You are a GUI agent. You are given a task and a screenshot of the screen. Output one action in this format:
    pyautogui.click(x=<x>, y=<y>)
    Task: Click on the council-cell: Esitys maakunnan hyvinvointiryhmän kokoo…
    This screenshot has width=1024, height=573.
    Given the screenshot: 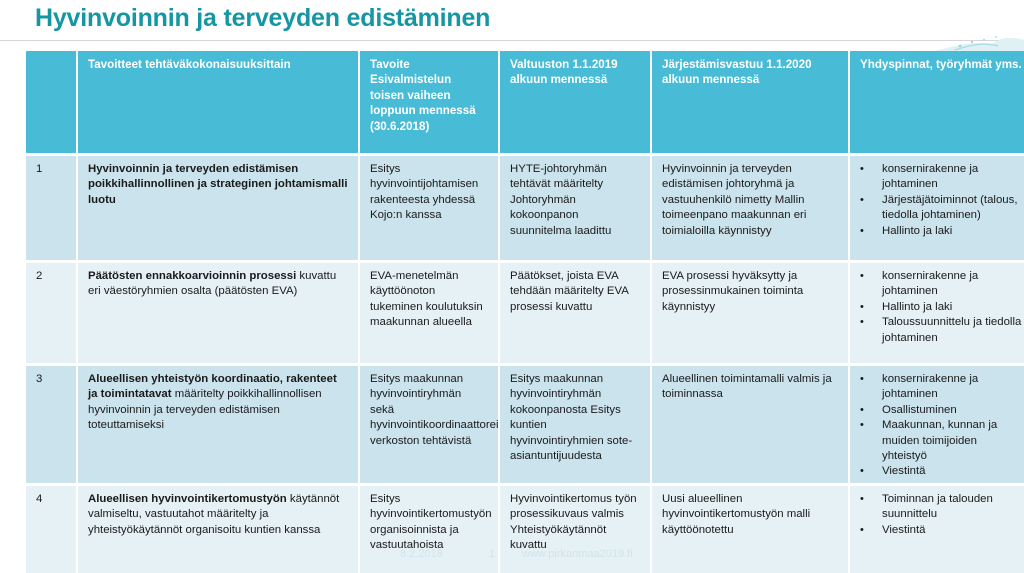 What is the action you would take?
    pyautogui.click(x=575, y=424)
    